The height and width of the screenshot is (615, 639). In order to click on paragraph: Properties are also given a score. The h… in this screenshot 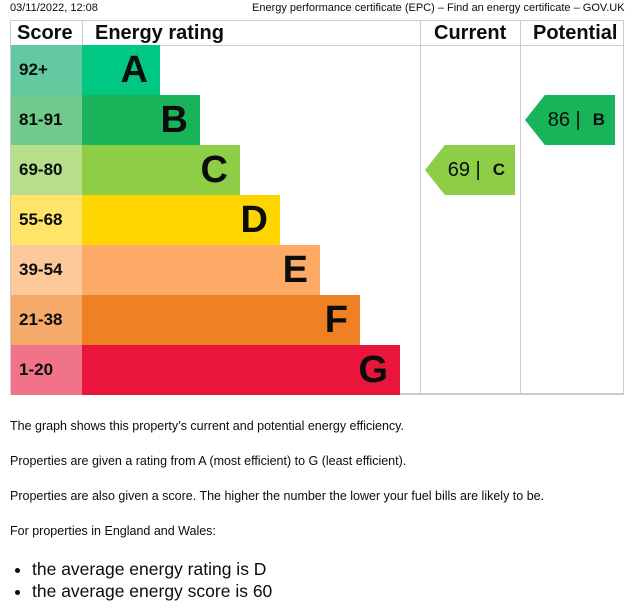, I will do `click(277, 496)`.